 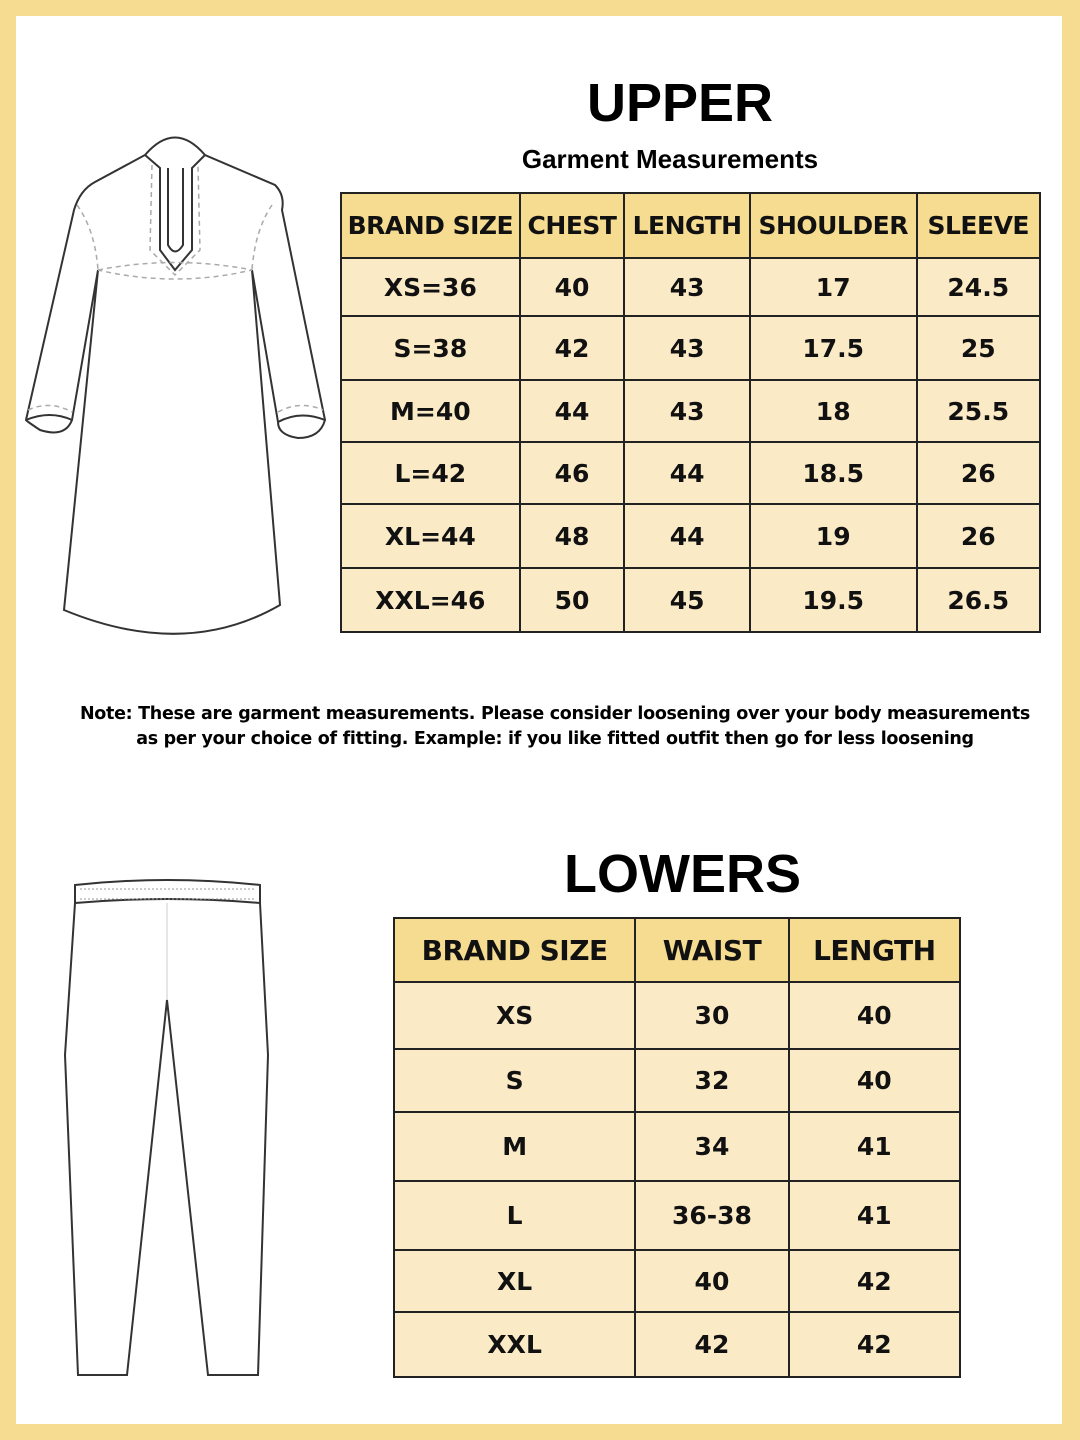 What do you see at coordinates (712, 1015) in the screenshot?
I see `cell: 30` at bounding box center [712, 1015].